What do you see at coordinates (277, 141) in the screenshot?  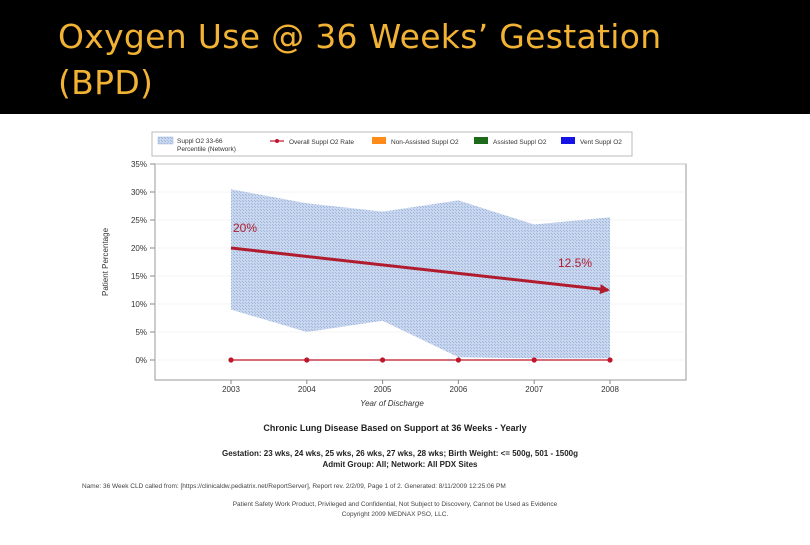 I see `legend-swatch-point` at bounding box center [277, 141].